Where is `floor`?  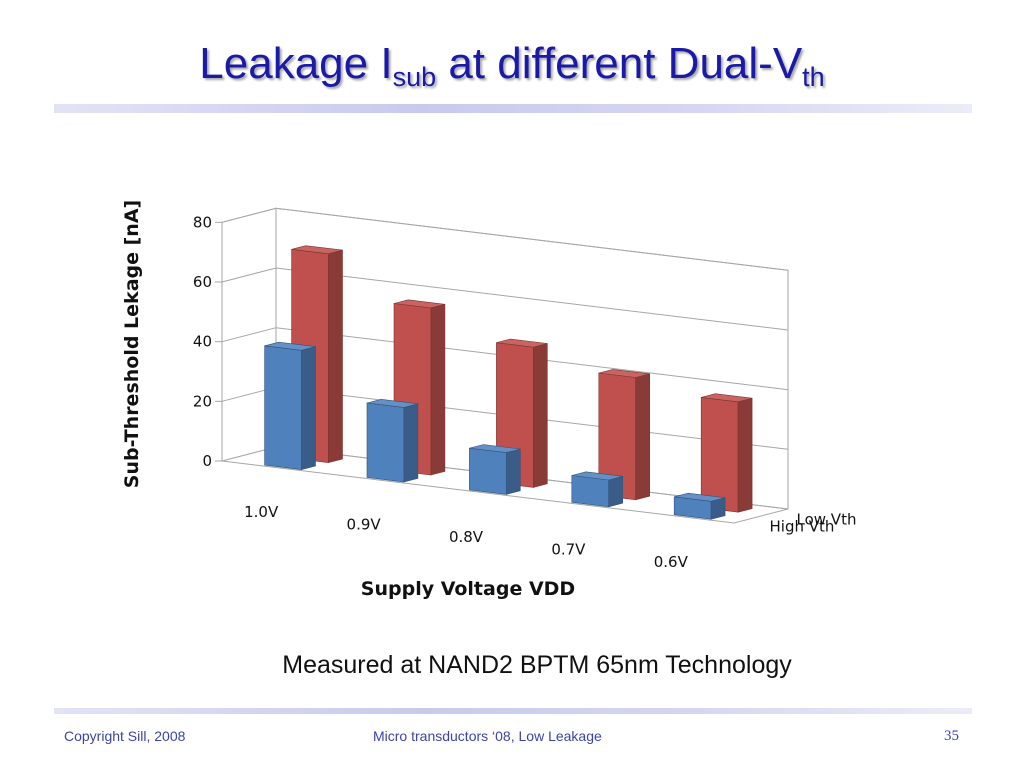 floor is located at coordinates (505, 485).